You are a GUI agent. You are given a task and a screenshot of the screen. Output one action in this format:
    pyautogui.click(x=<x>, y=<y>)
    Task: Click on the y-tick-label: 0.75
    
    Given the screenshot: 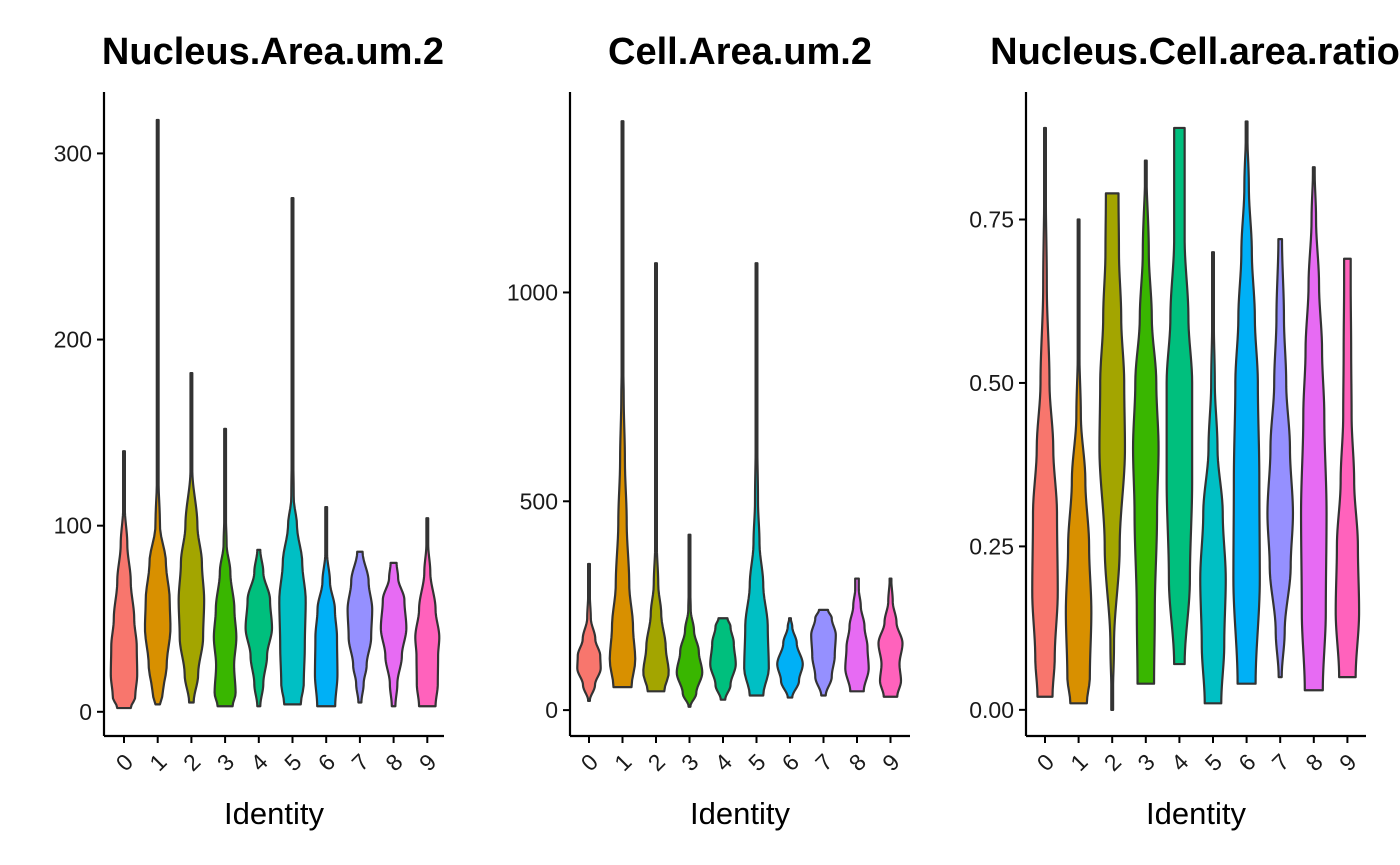 What is the action you would take?
    pyautogui.click(x=991, y=219)
    